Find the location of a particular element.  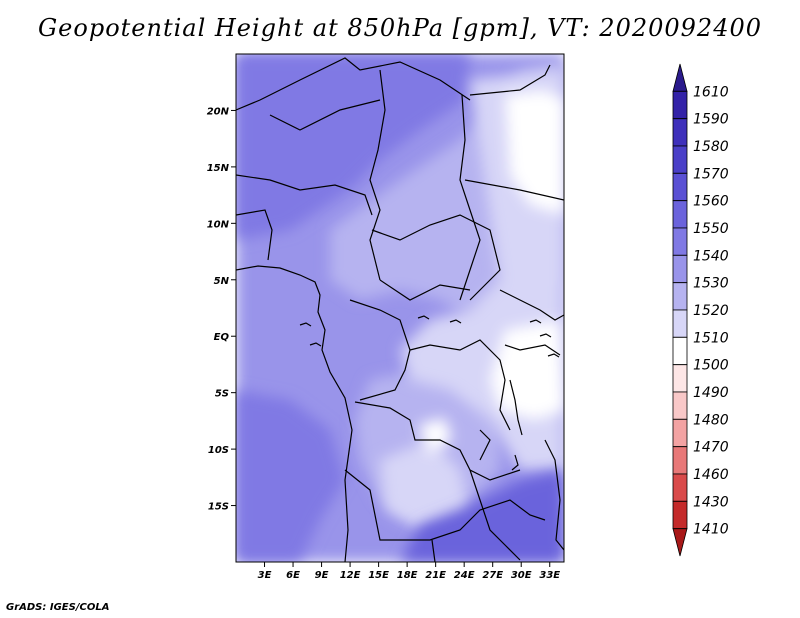

colorbar-label: 1410 is located at coordinates (711, 530).